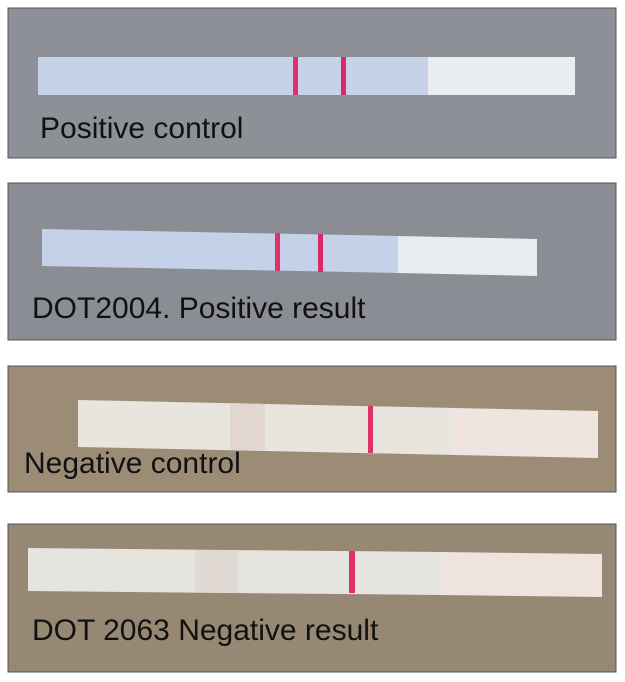 This screenshot has width=625, height=682. What do you see at coordinates (132, 463) in the screenshot?
I see `panel-label: Negative control` at bounding box center [132, 463].